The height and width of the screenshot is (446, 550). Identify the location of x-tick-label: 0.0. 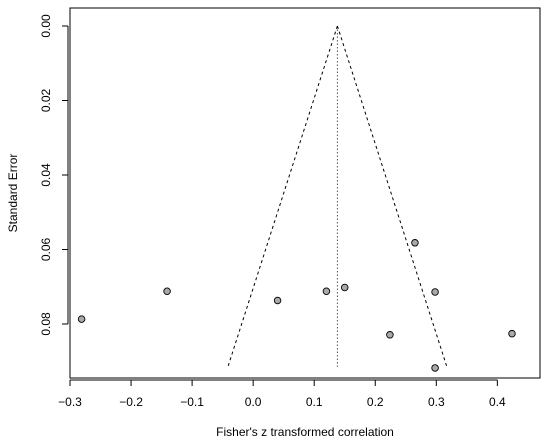
(253, 402).